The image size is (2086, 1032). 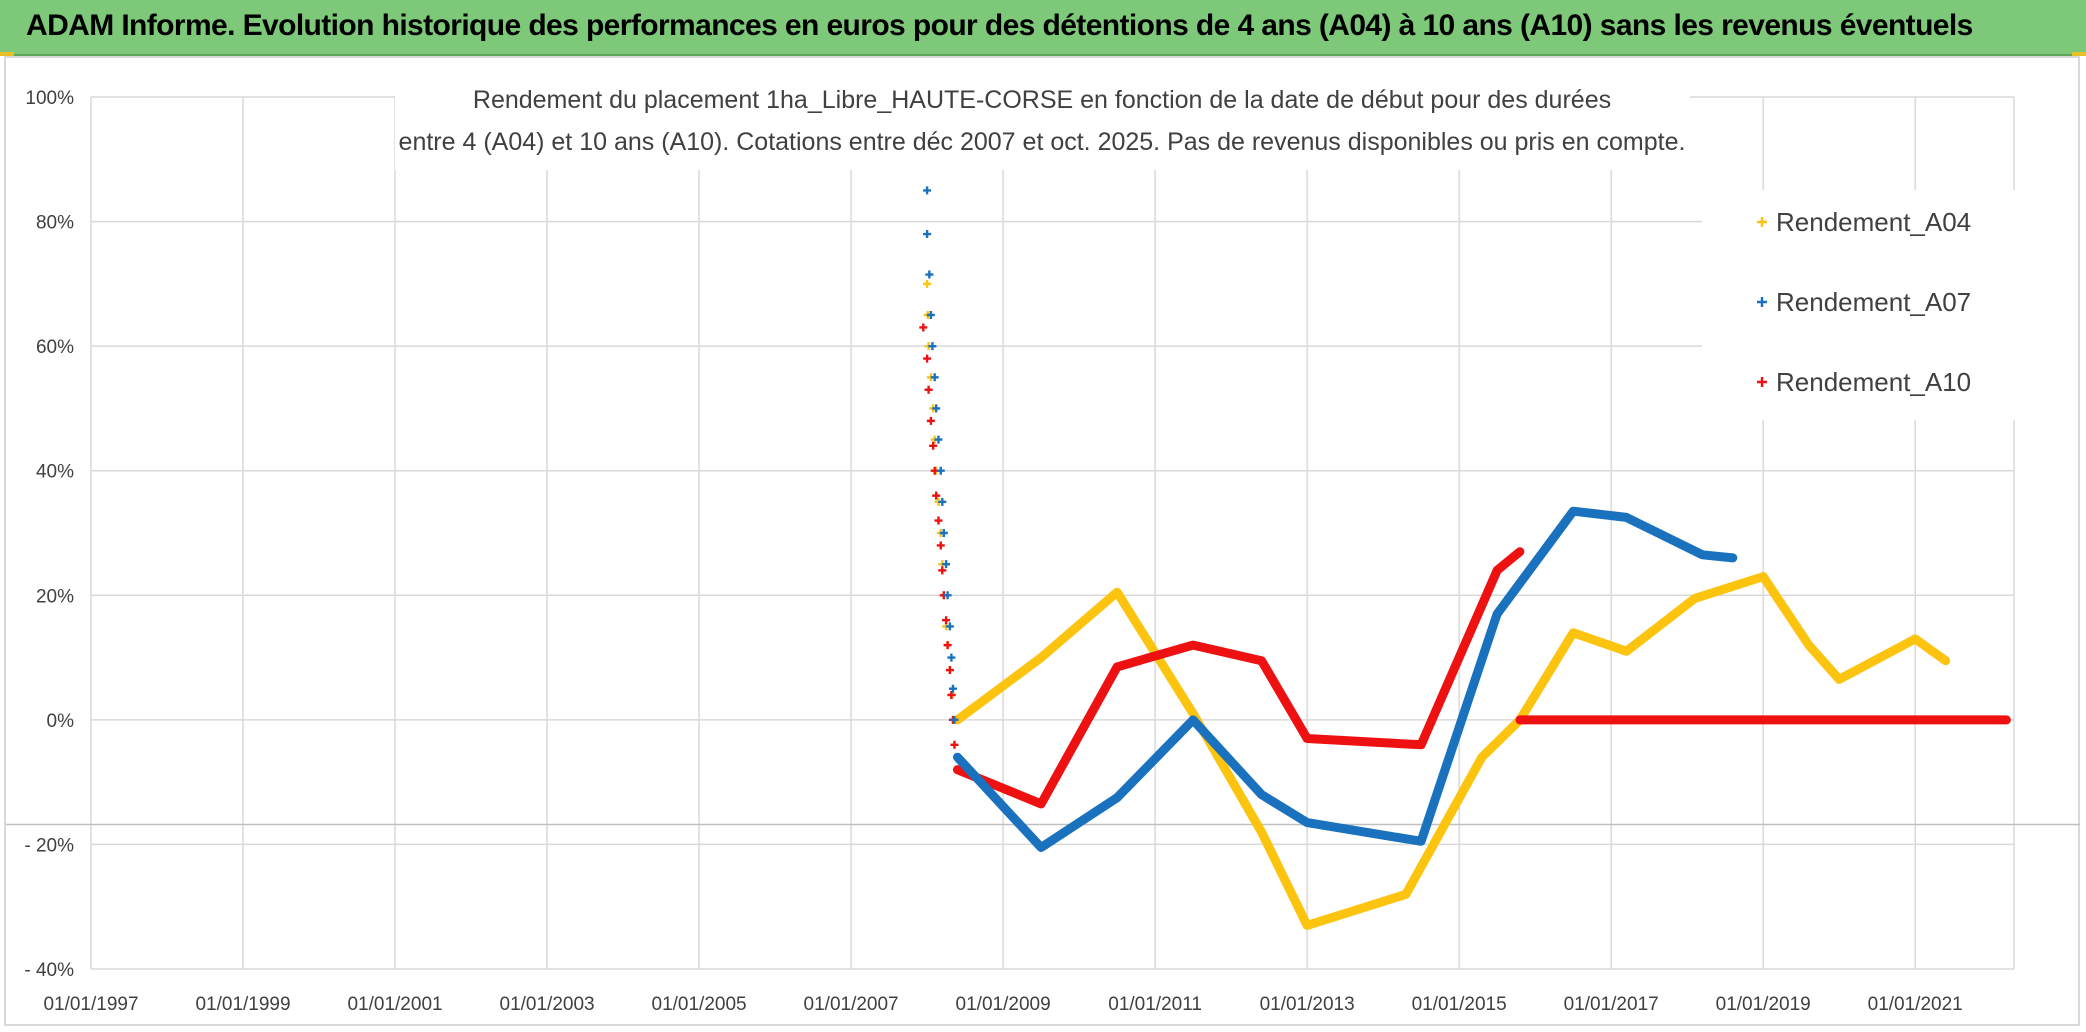 What do you see at coordinates (90, 1004) in the screenshot?
I see `x-tick-label: 01/01/1997` at bounding box center [90, 1004].